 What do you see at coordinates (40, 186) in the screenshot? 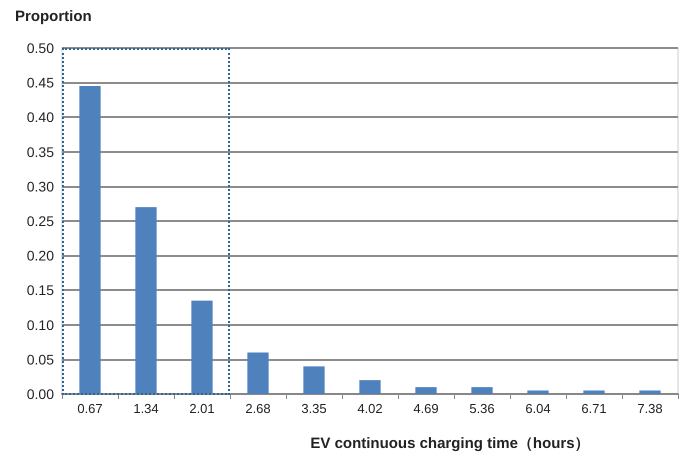
I see `y-tick-label: 0.30` at bounding box center [40, 186].